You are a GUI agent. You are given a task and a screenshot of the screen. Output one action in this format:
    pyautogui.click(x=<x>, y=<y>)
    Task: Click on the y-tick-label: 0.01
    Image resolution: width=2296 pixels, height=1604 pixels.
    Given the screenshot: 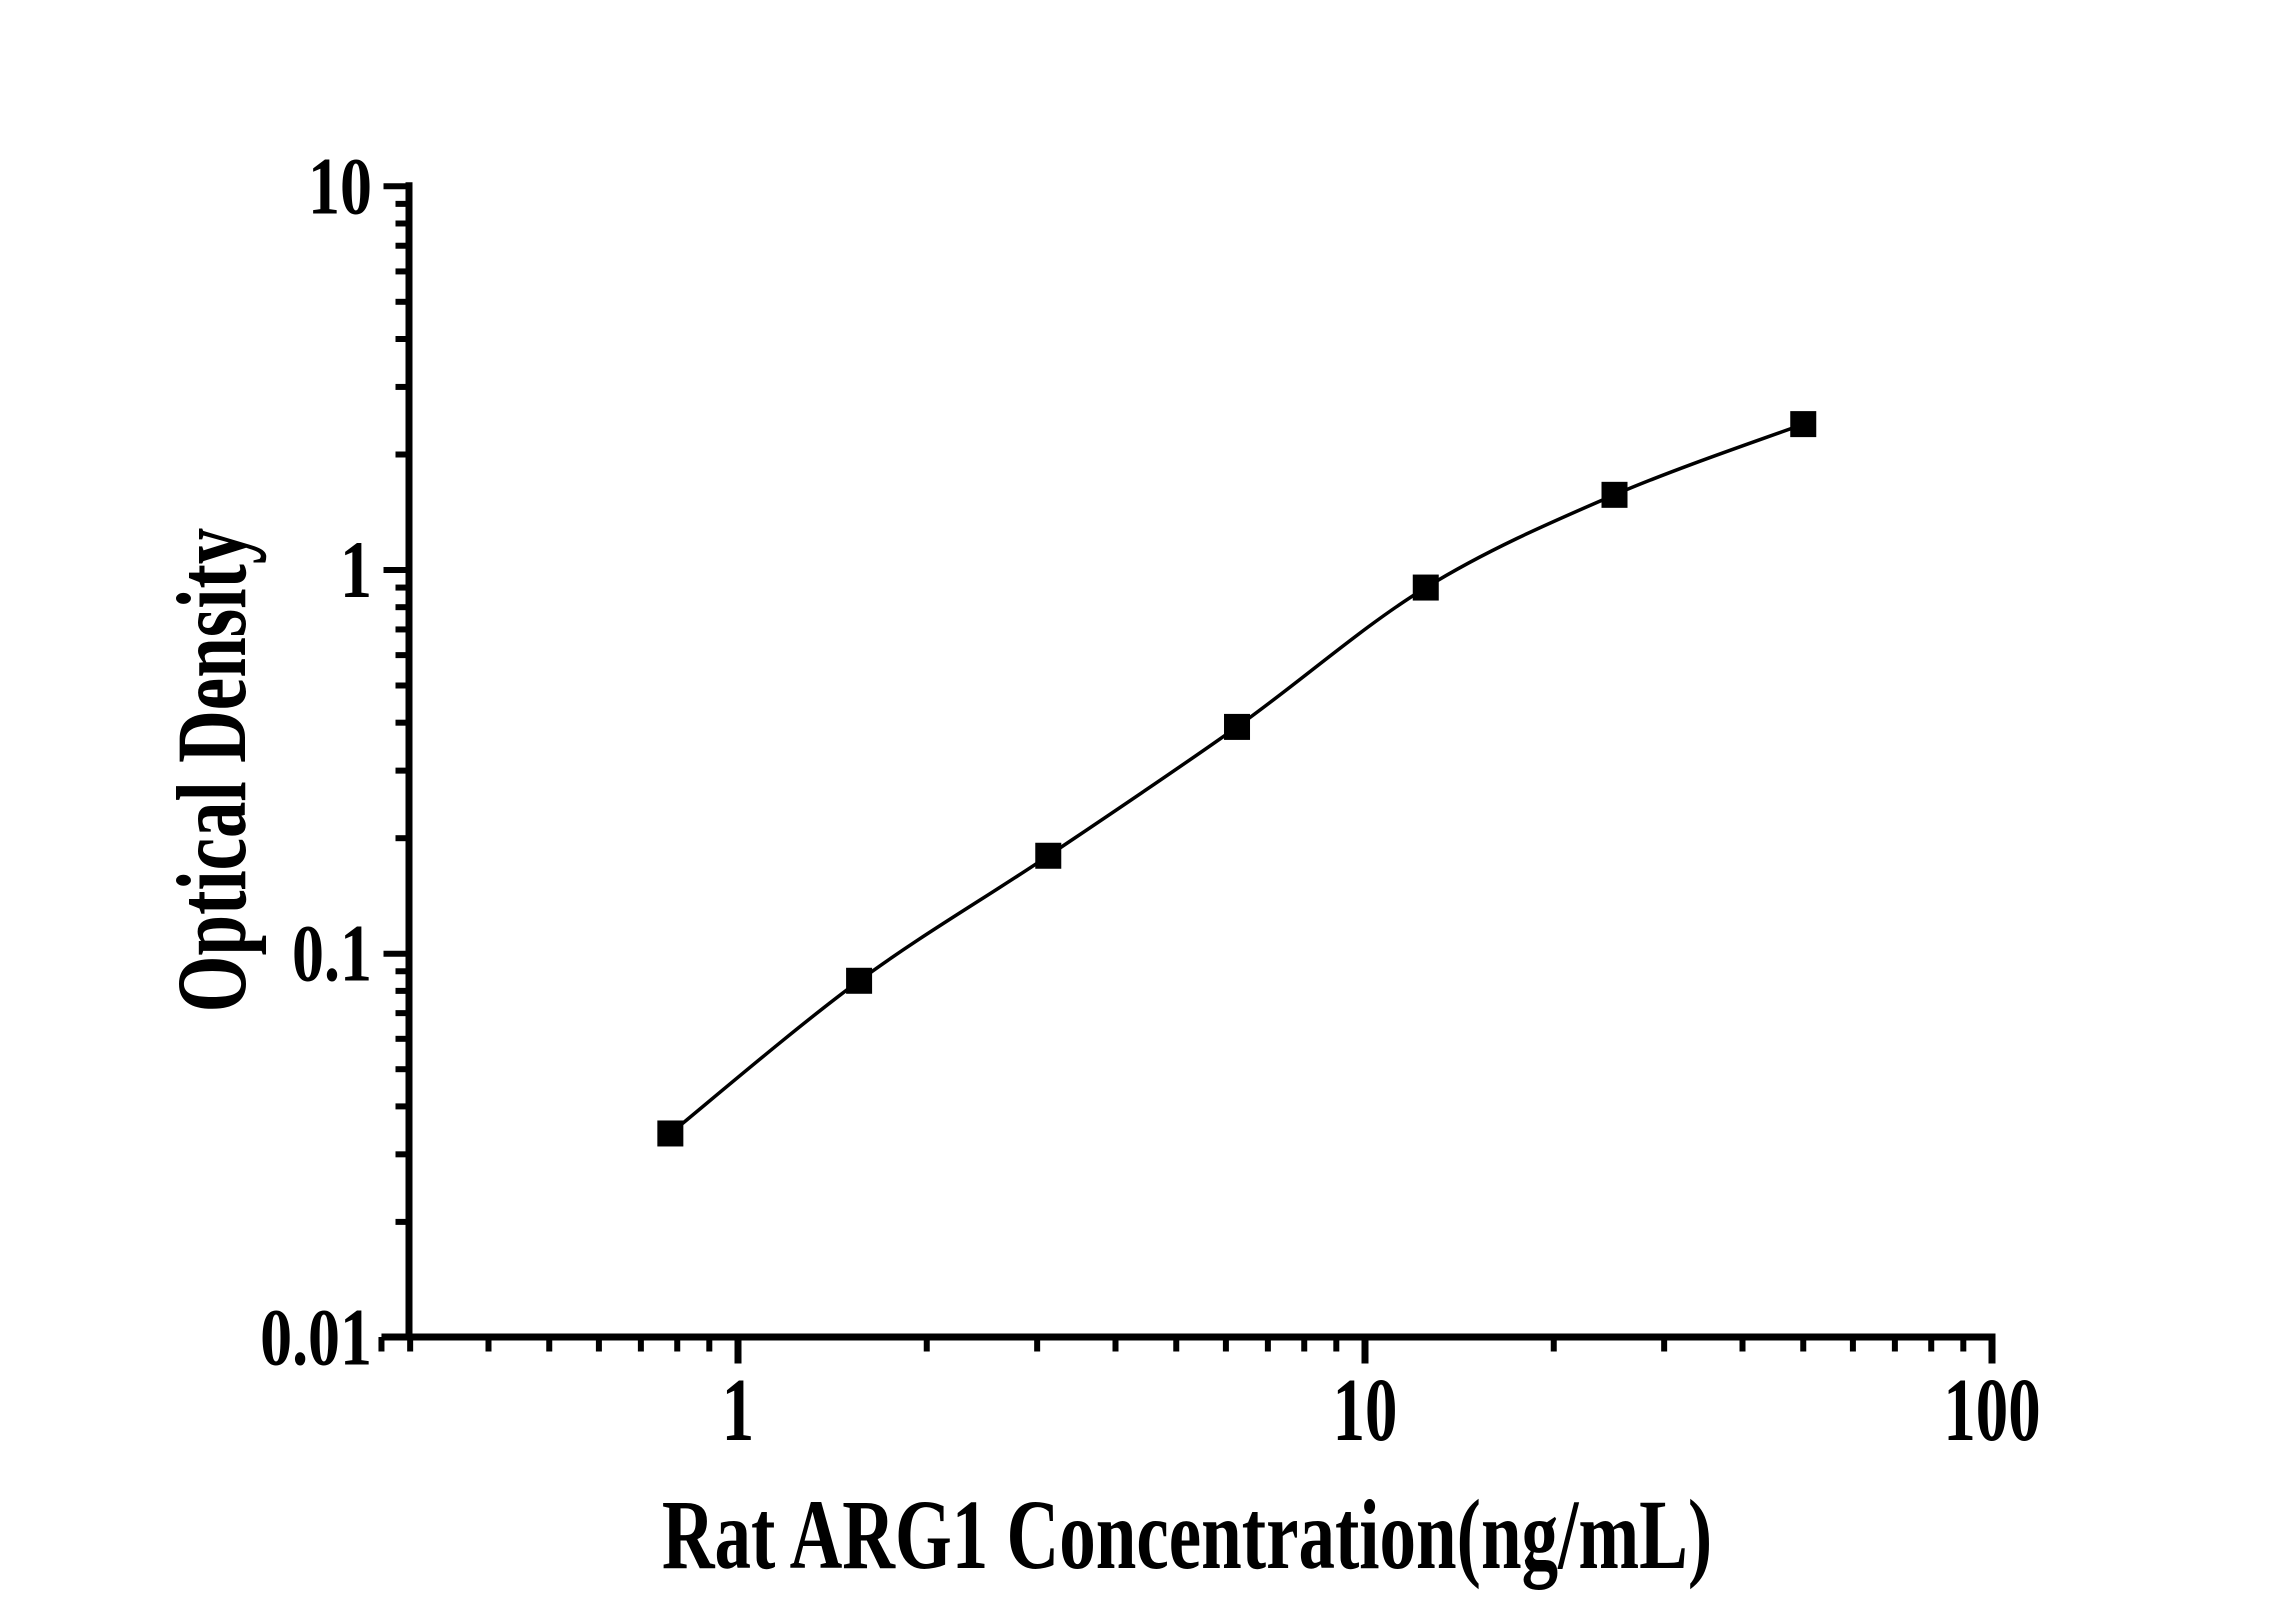 What is the action you would take?
    pyautogui.click(x=316, y=1336)
    